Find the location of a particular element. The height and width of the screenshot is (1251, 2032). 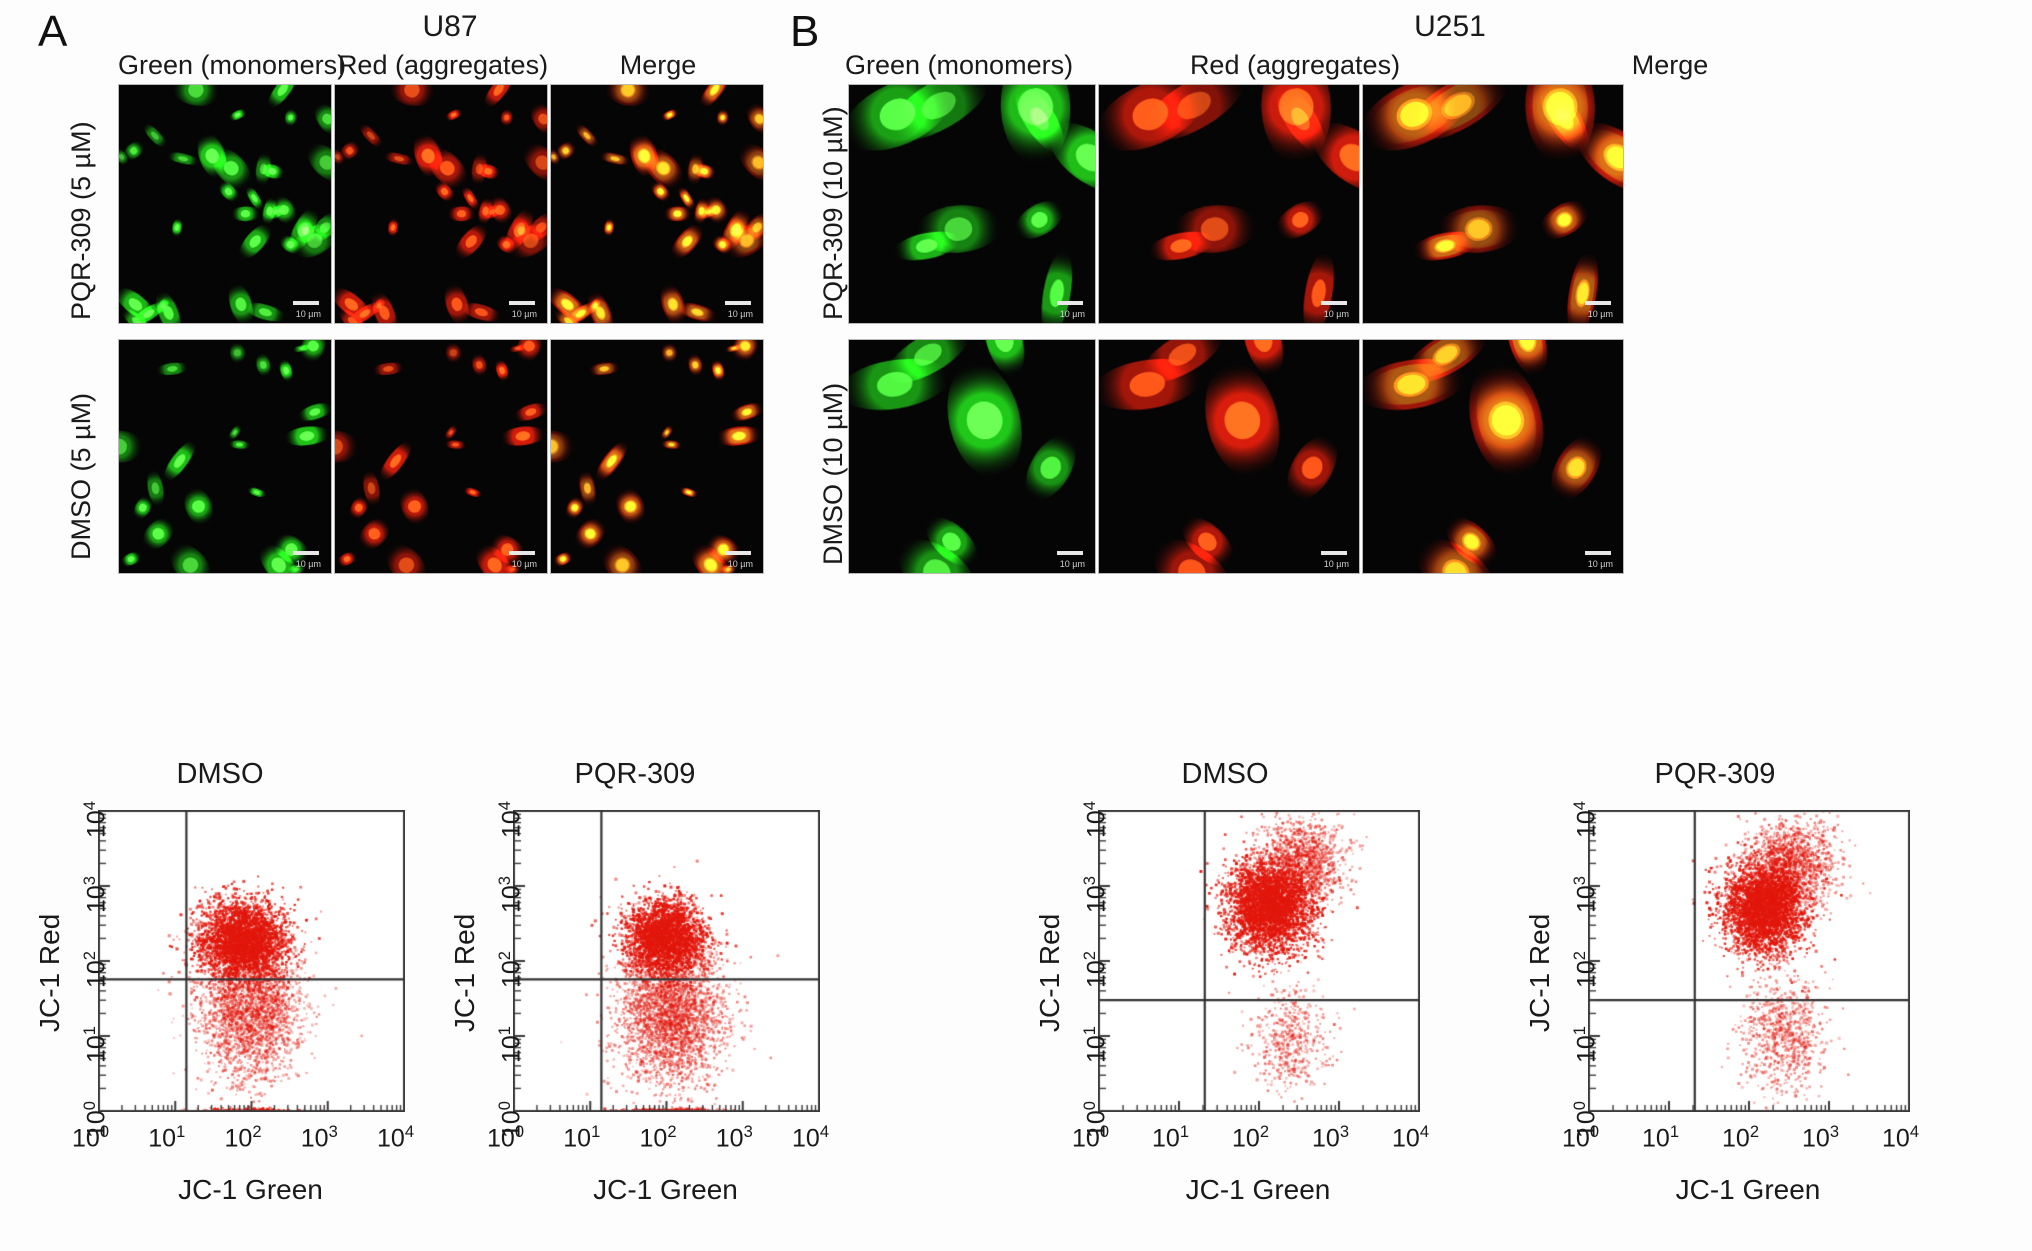

flow-plot-b-pqr309: PQR-309 is located at coordinates (1715, 1005).